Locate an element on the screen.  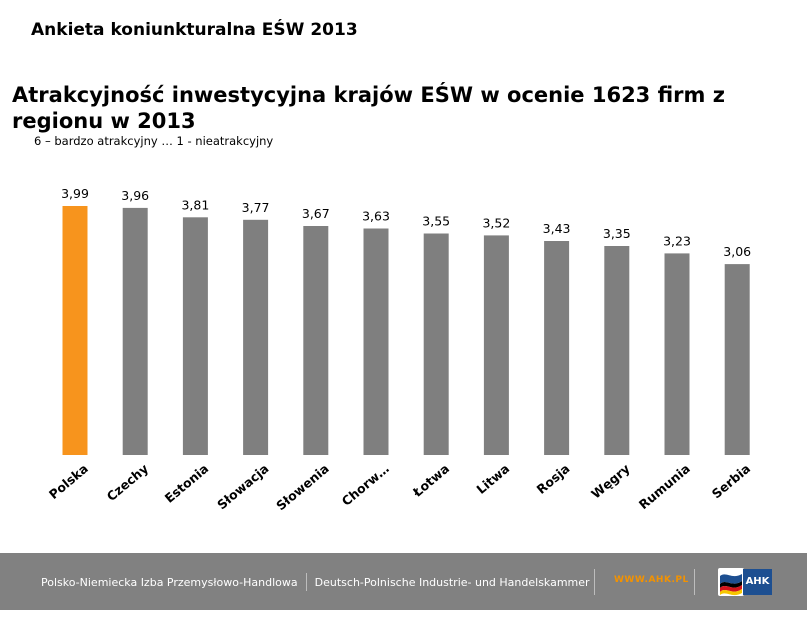
value-label-2: 3,81 is located at coordinates (195, 204).